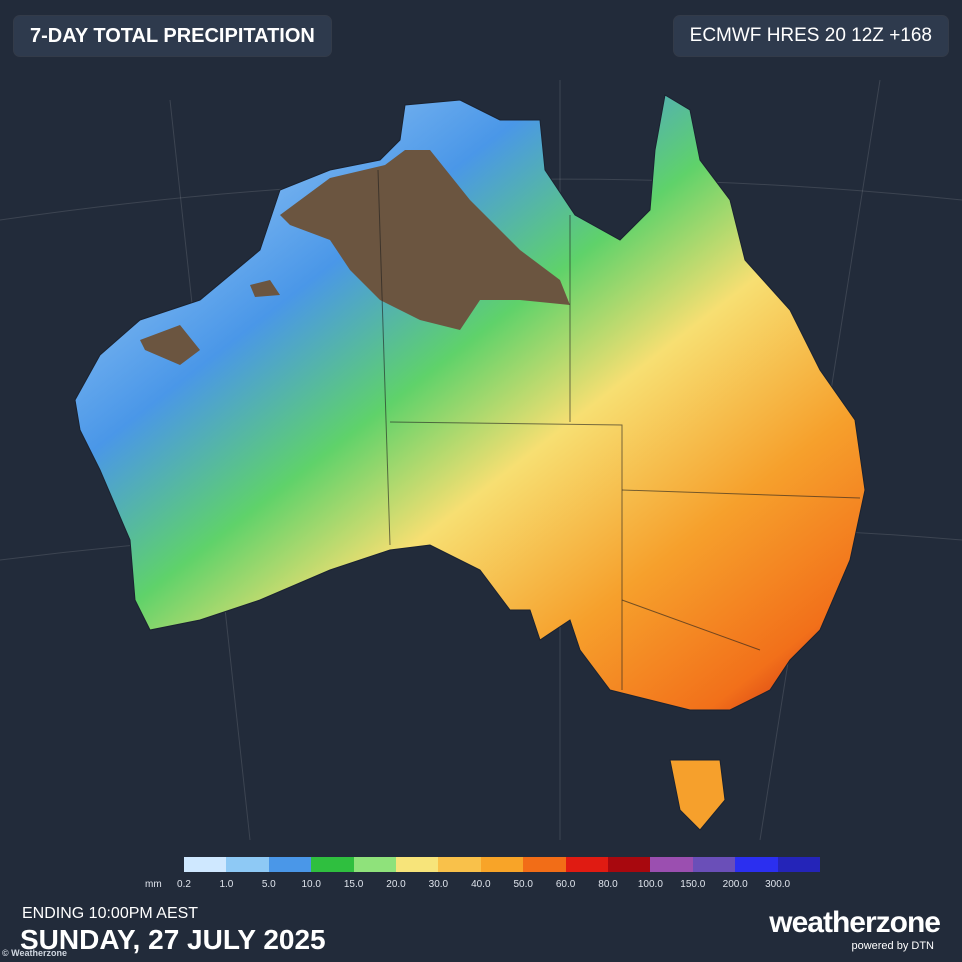 The width and height of the screenshot is (962, 962). I want to click on dry-region, so click(355, 257).